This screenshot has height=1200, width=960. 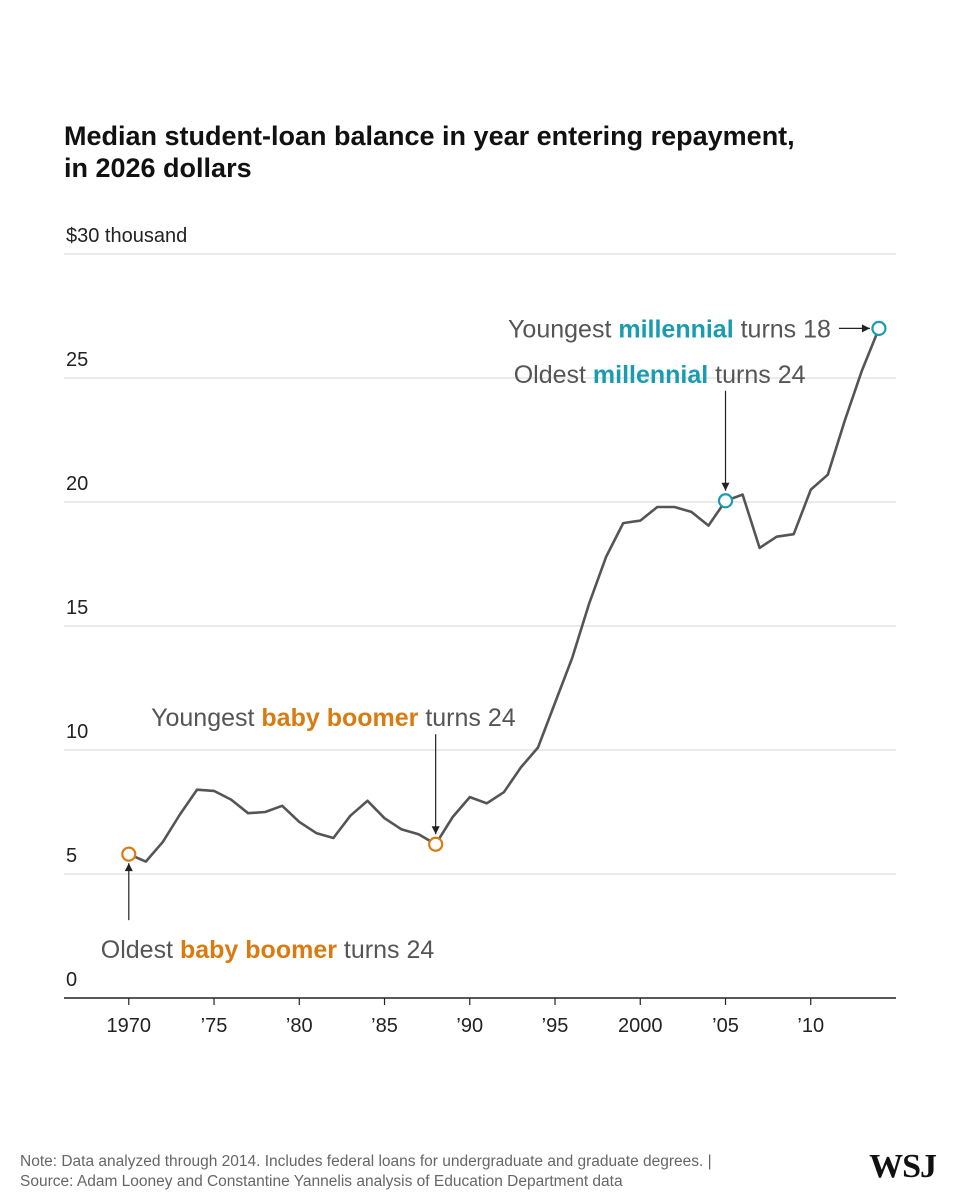 What do you see at coordinates (384, 1026) in the screenshot?
I see `x-tick-label-1985: ’85` at bounding box center [384, 1026].